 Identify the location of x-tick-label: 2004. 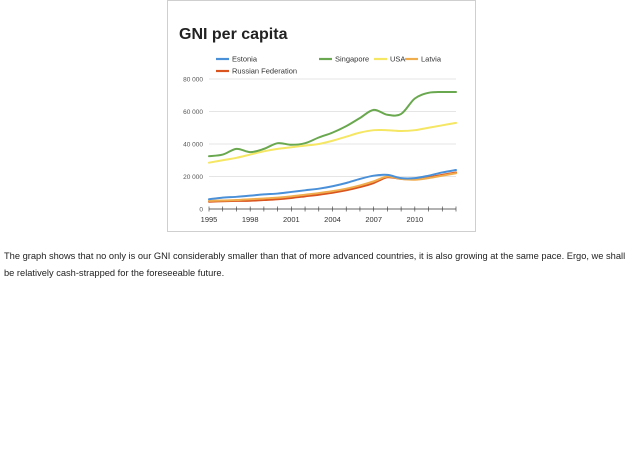
(332, 219).